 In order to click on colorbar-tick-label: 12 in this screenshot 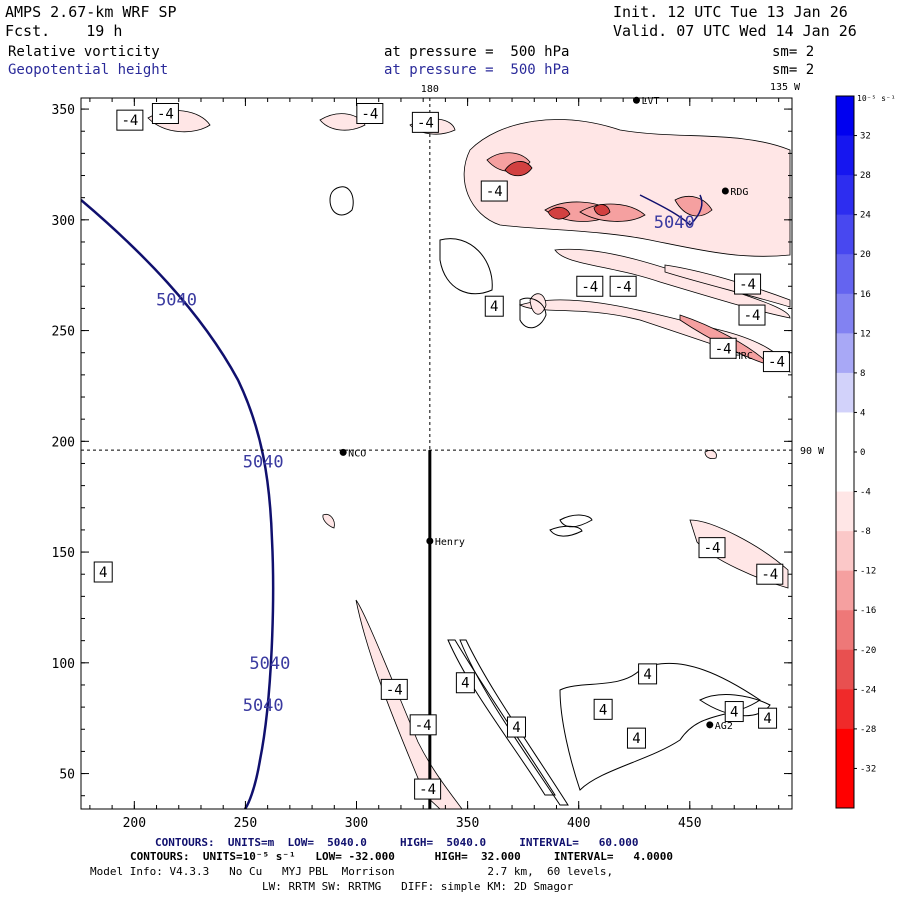, I will do `click(865, 334)`.